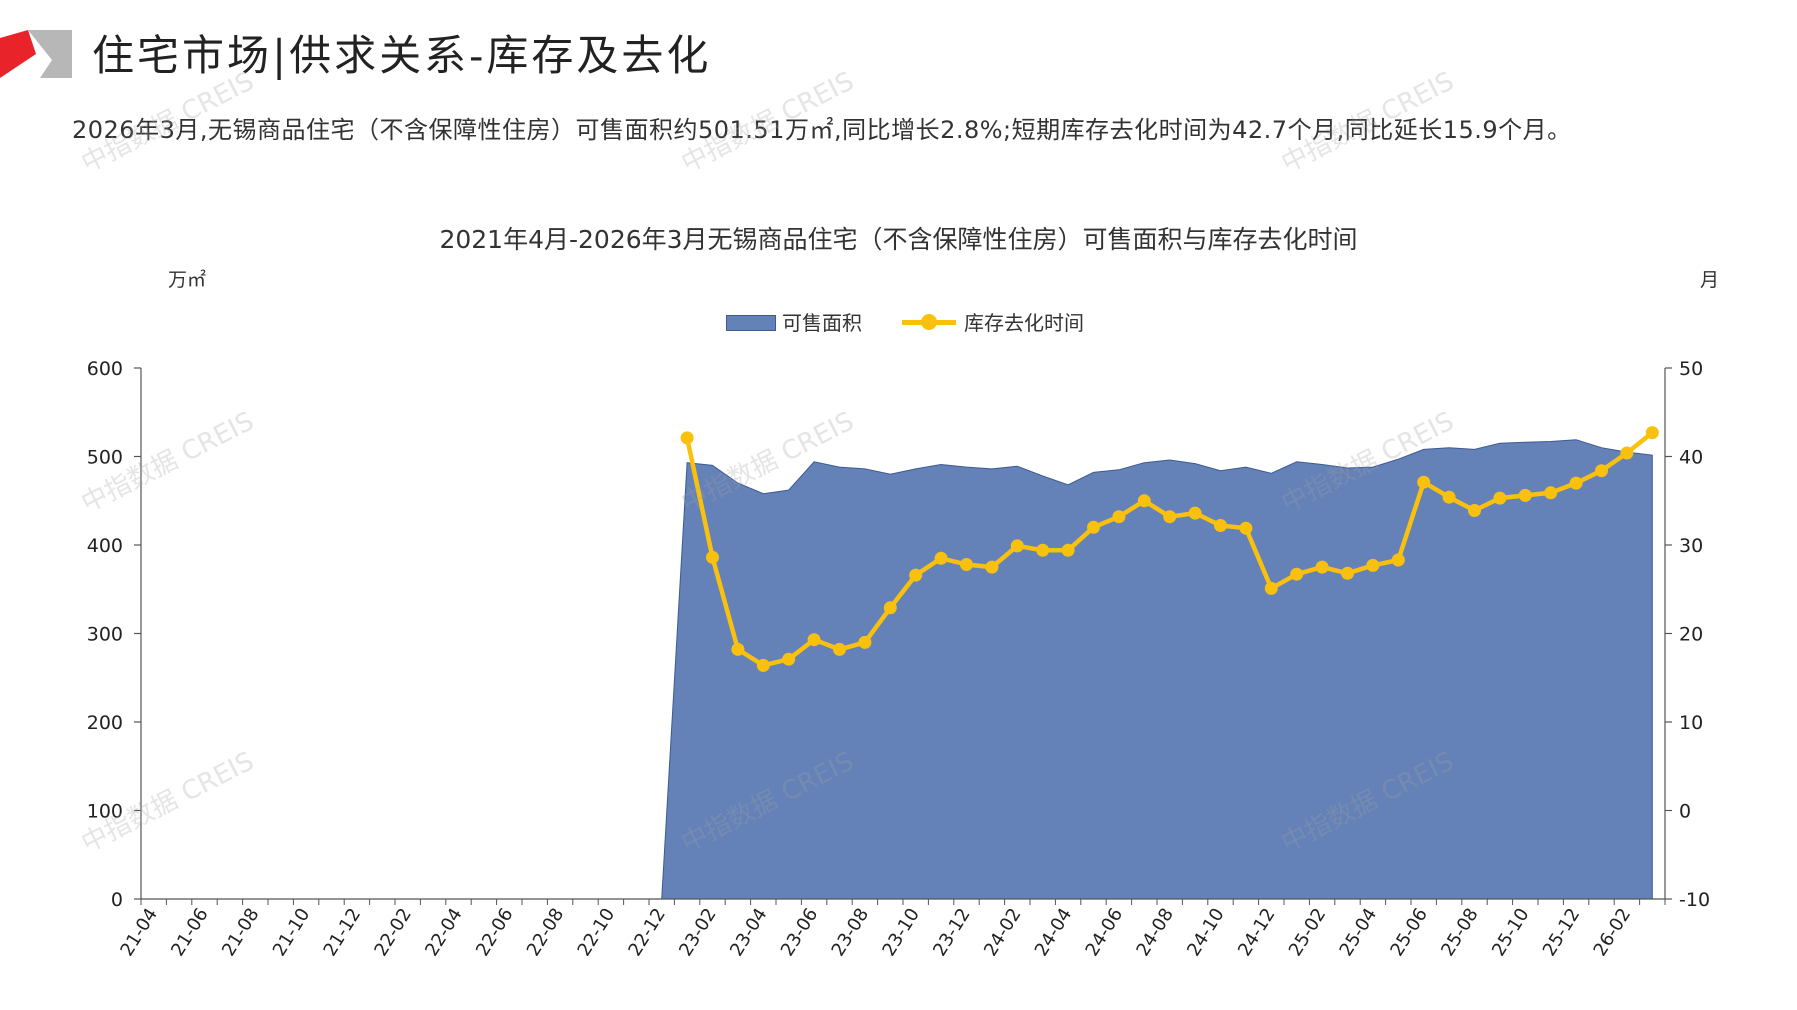 The width and height of the screenshot is (1797, 1010). I want to click on y-left-tick-label: 0, so click(117, 900).